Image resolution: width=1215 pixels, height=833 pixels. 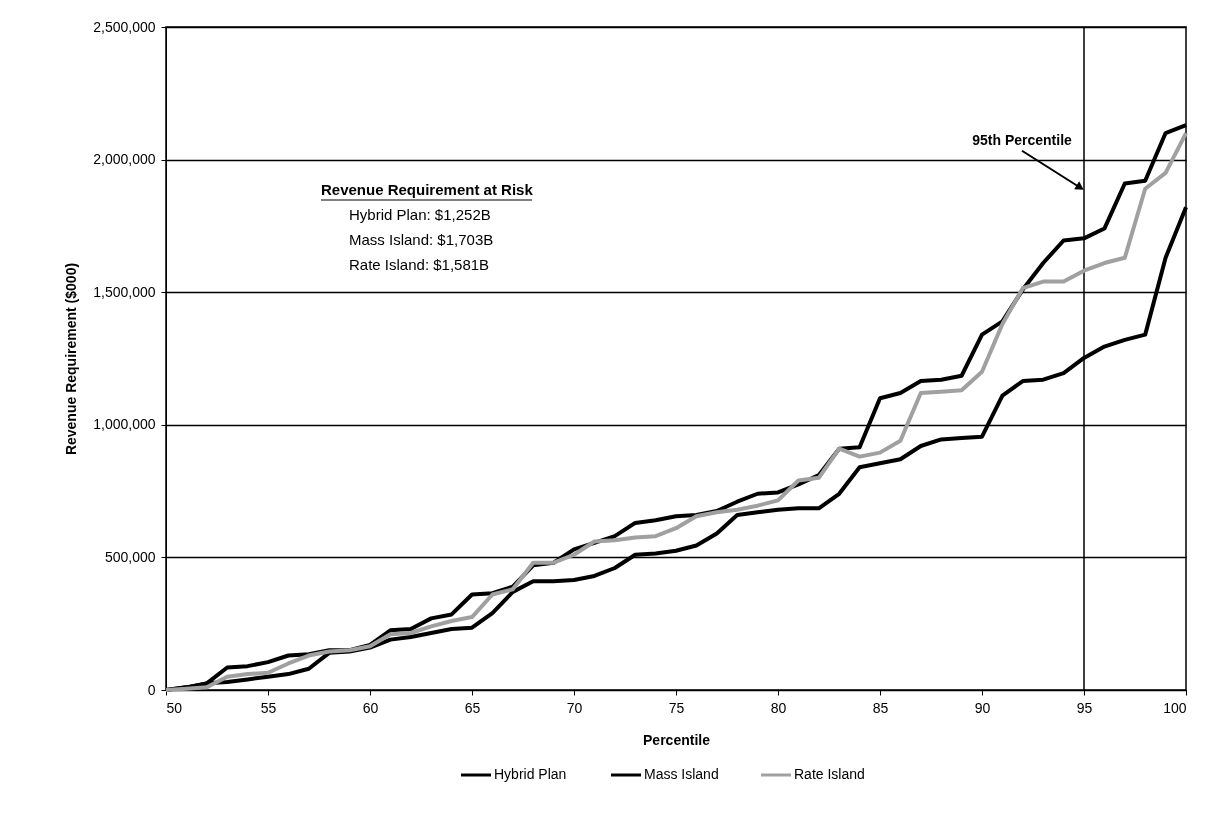 I want to click on annotation: Rate Island: $1,581B, so click(x=419, y=264).